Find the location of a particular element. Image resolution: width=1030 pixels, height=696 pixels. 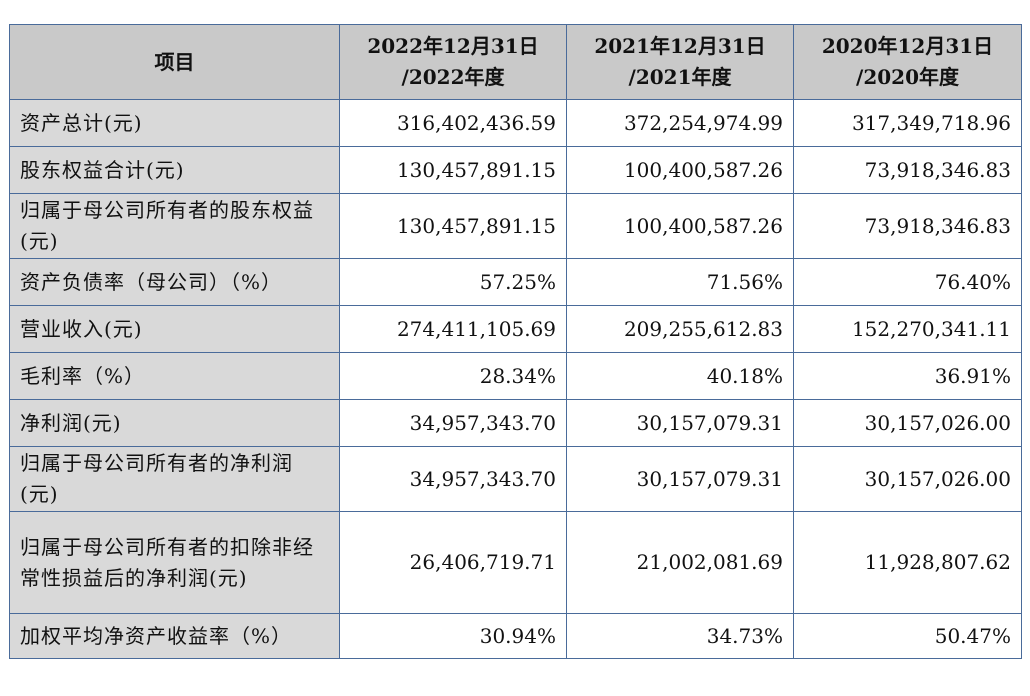

row-label: 股东权益合计(元) is located at coordinates (174, 170).